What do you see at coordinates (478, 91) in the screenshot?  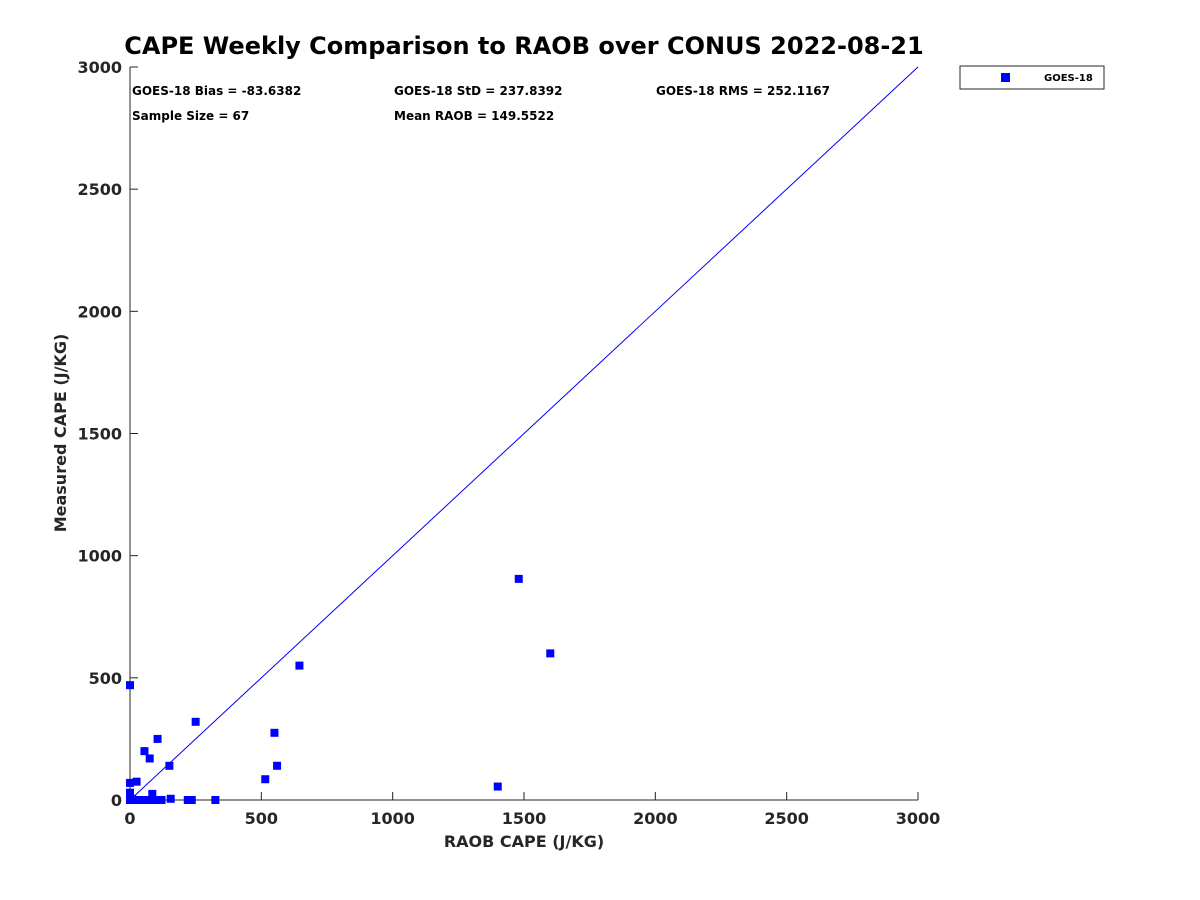 I see `stat-std: GOES-18 StD = 237.8392` at bounding box center [478, 91].